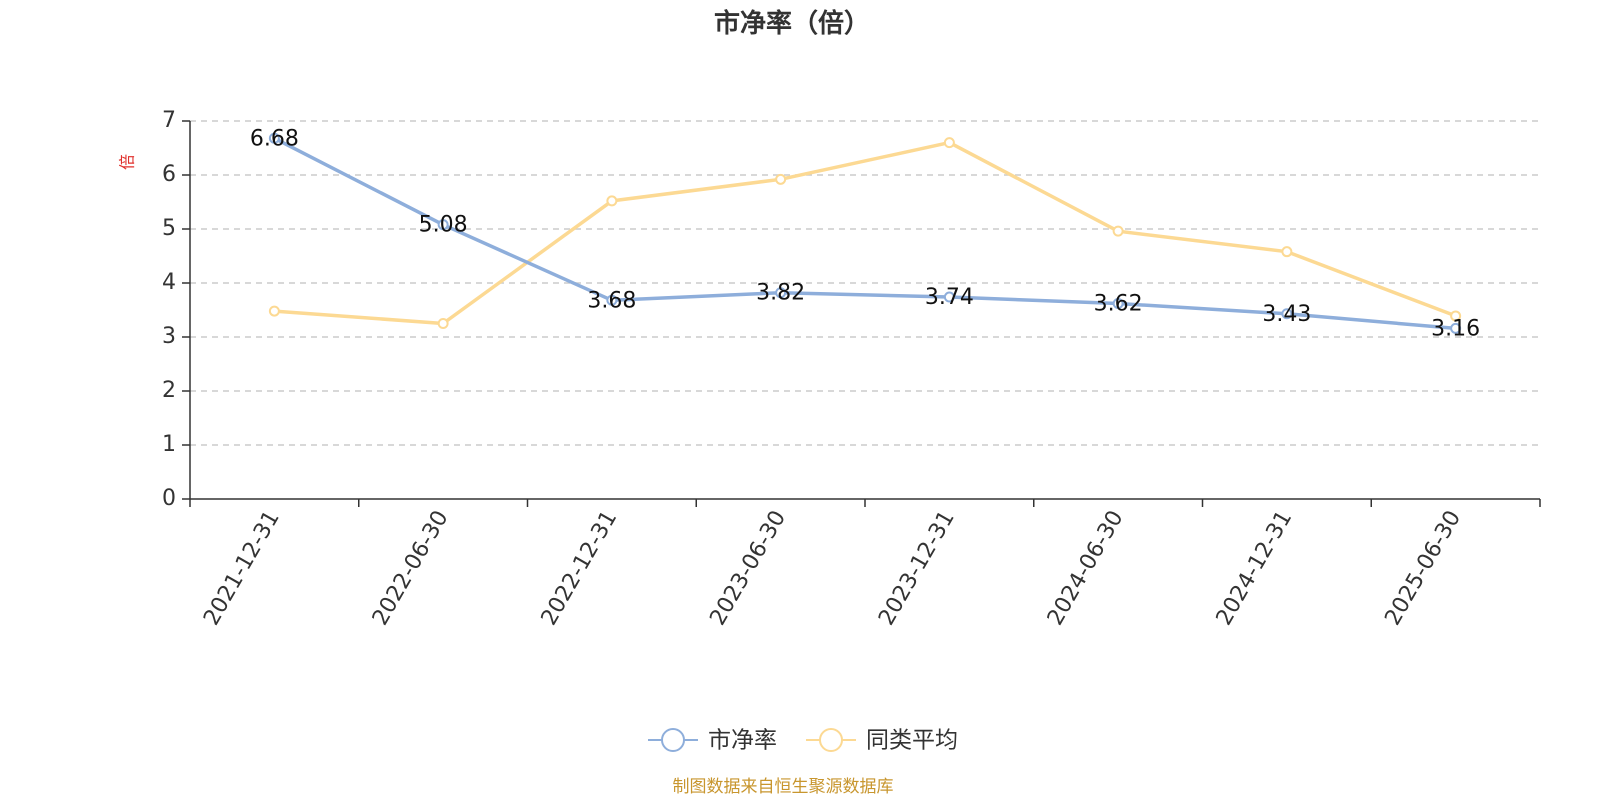 Image resolution: width=1600 pixels, height=800 pixels. Describe the element at coordinates (169, 120) in the screenshot. I see `y-tick-label: 7` at that location.